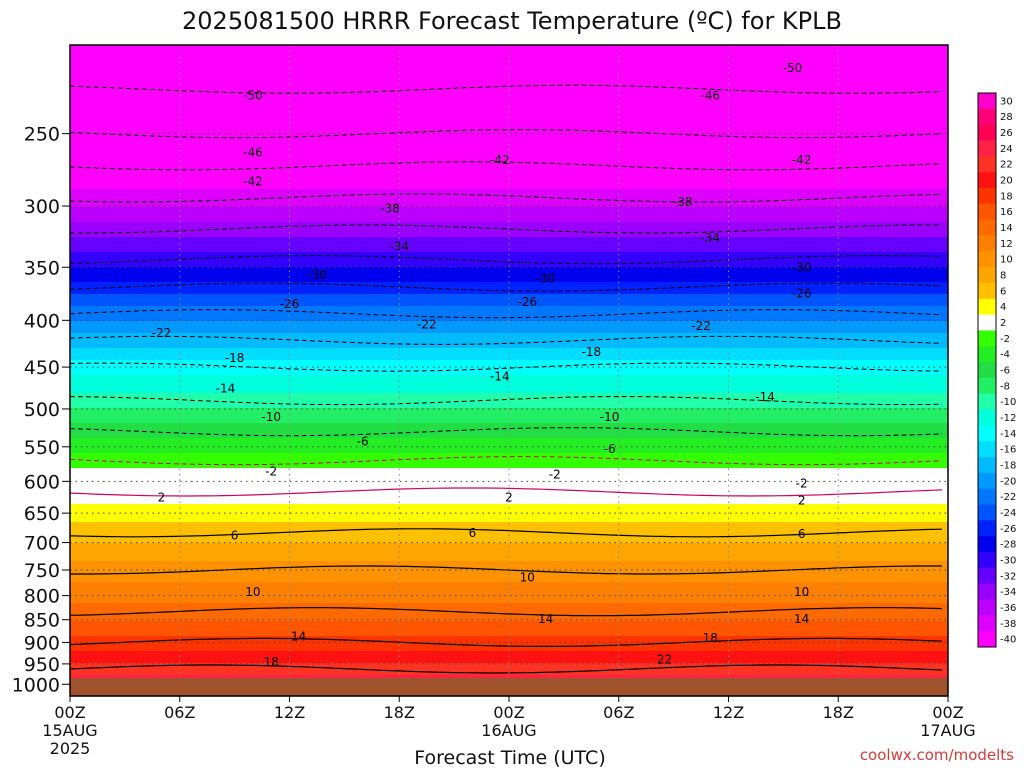 This screenshot has height=768, width=1024. Describe the element at coordinates (1006, 260) in the screenshot. I see `colorbar-tick-label: 10` at that location.